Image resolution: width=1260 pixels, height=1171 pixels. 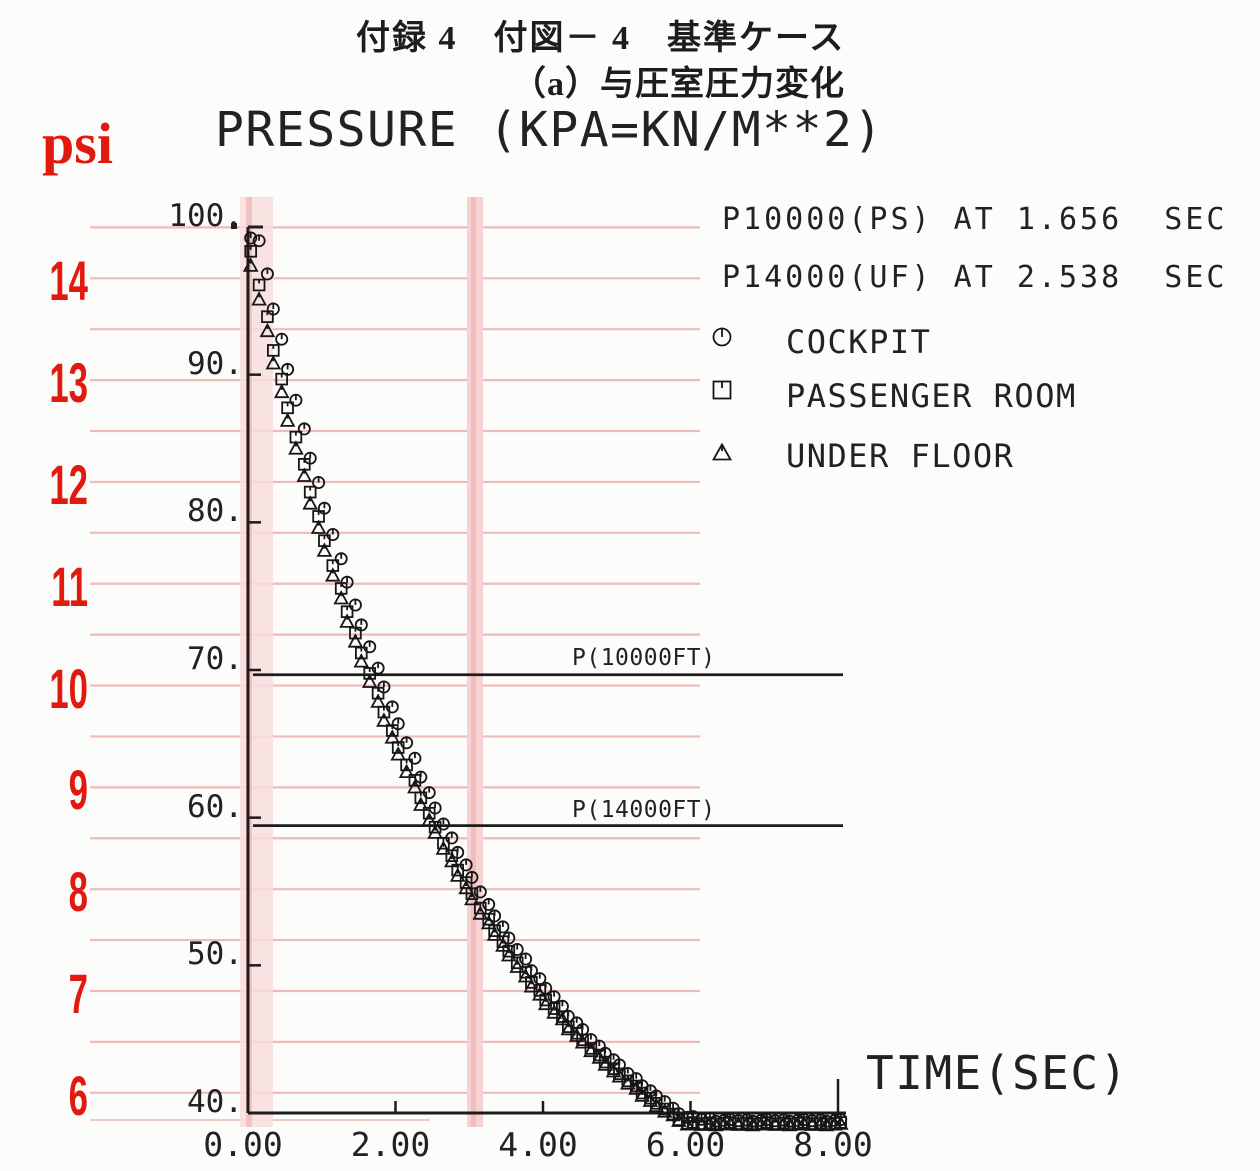 I want to click on x-axis-label: TIME(SEC), so click(x=997, y=1073).